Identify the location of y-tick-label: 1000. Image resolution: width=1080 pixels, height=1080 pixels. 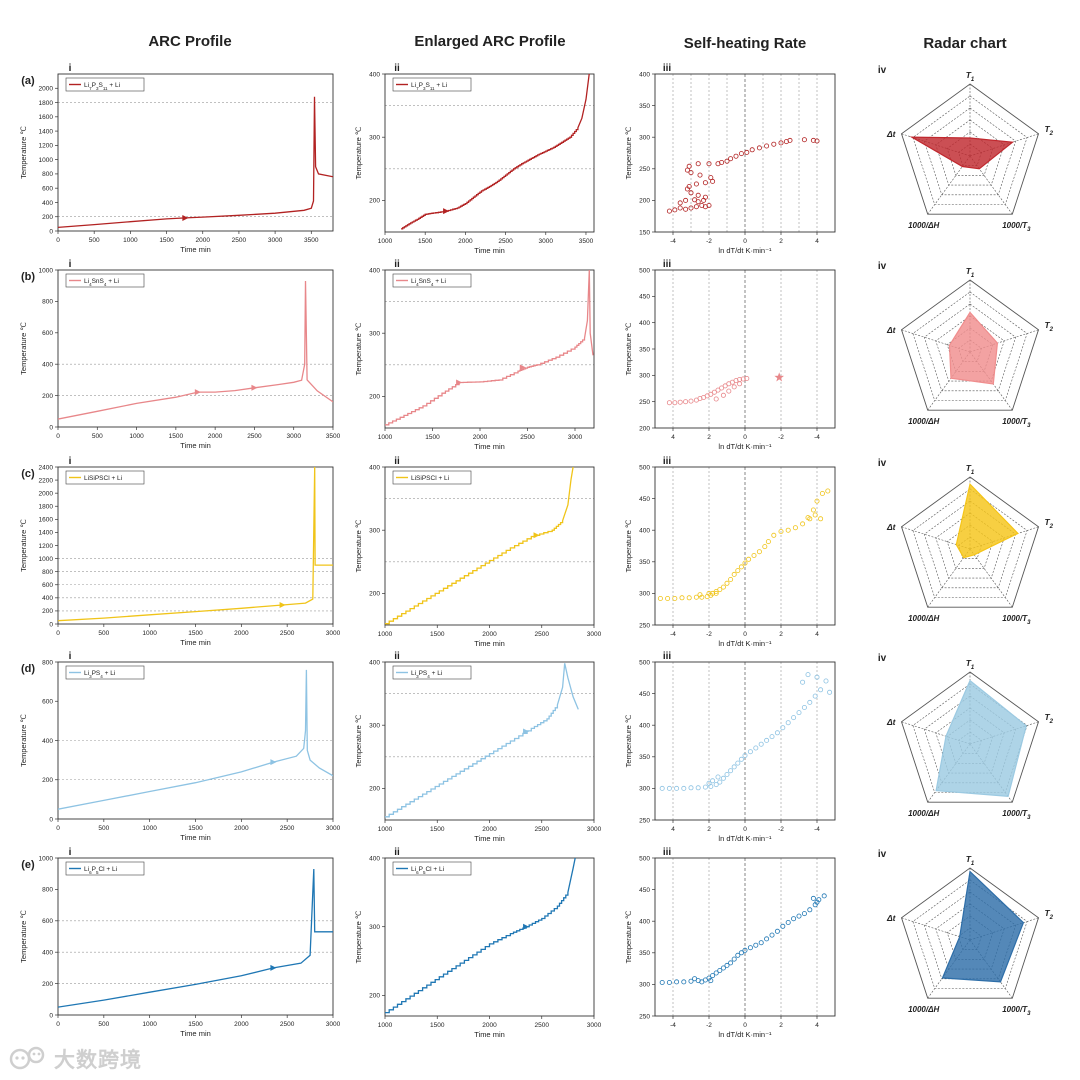
(46, 270).